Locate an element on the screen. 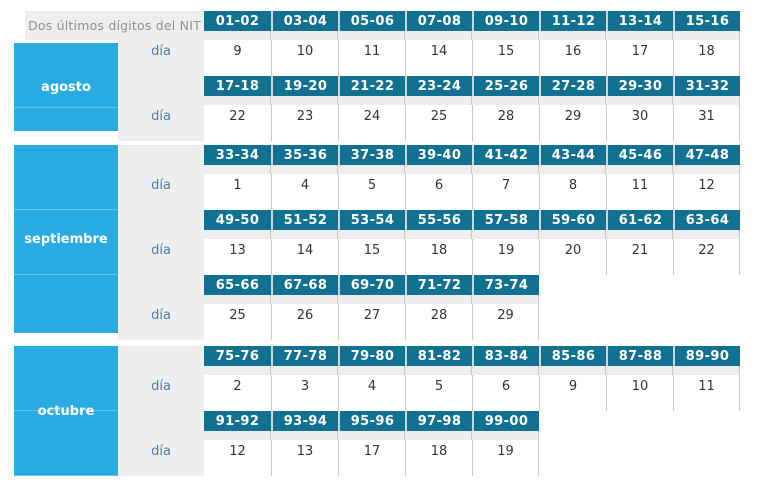  nit-range-cell: 07-08 is located at coordinates (438, 21).